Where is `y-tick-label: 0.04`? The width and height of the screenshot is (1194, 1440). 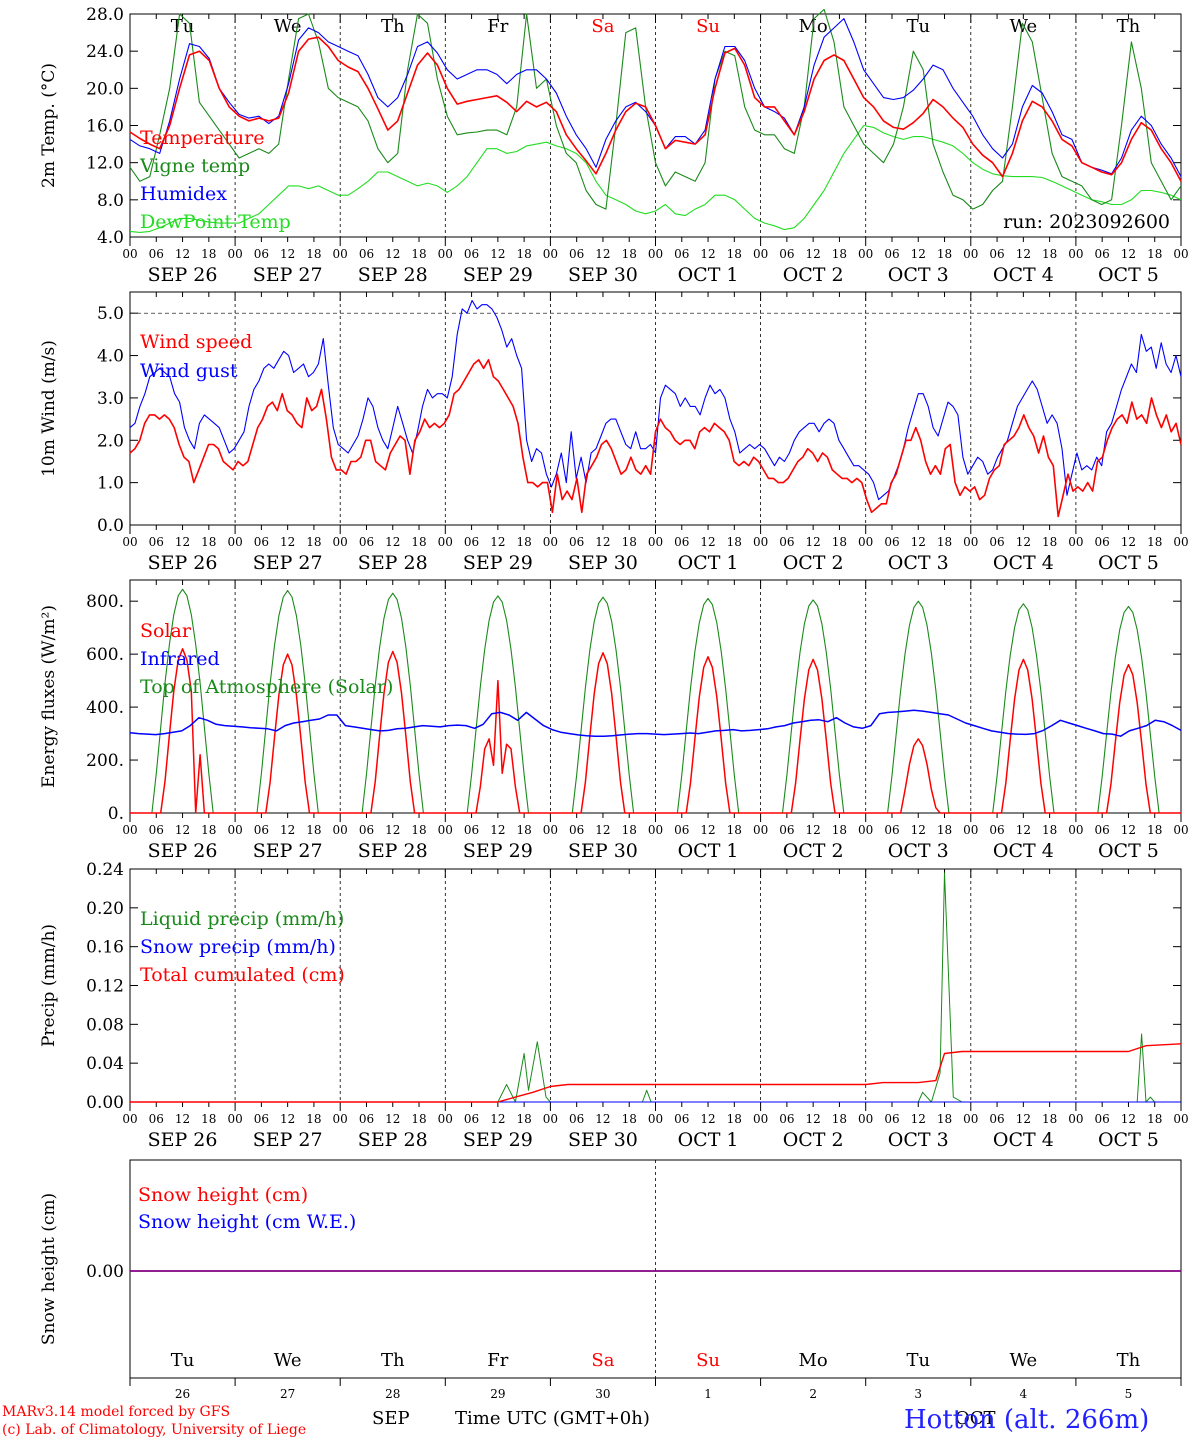
y-tick-label: 0.04 is located at coordinates (105, 1064).